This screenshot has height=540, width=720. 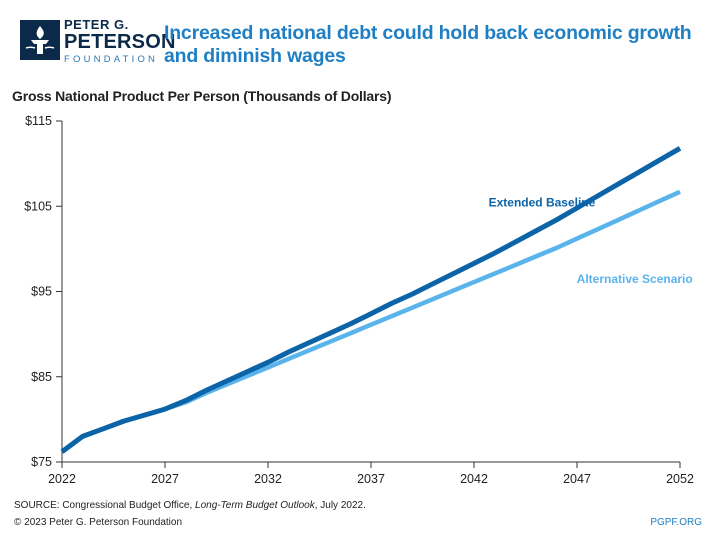 I want to click on y-tick-label: $115, so click(x=38, y=121).